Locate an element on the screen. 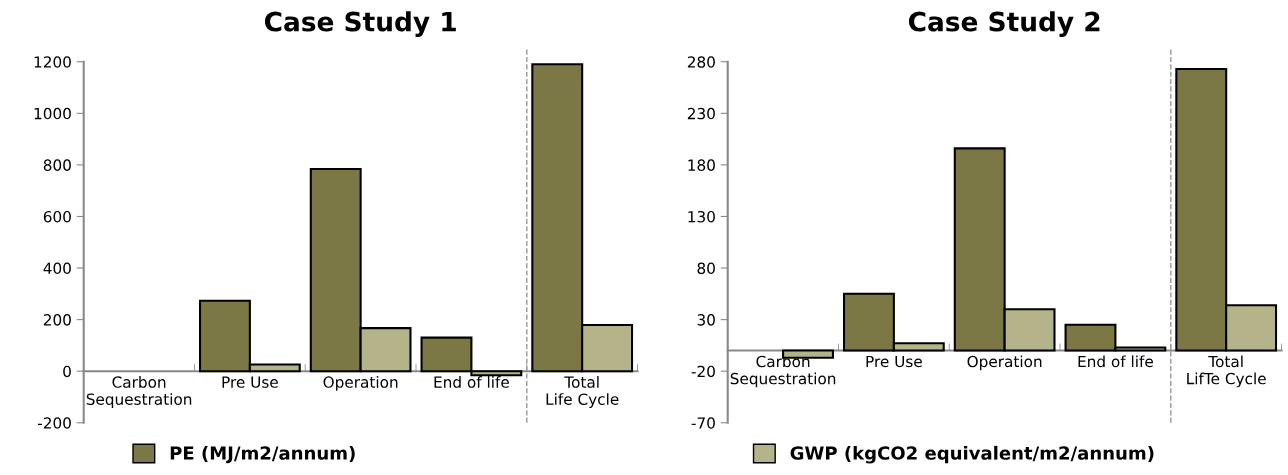 Image resolution: width=1288 pixels, height=475 pixels. y-tick-label: -200 is located at coordinates (54, 423).